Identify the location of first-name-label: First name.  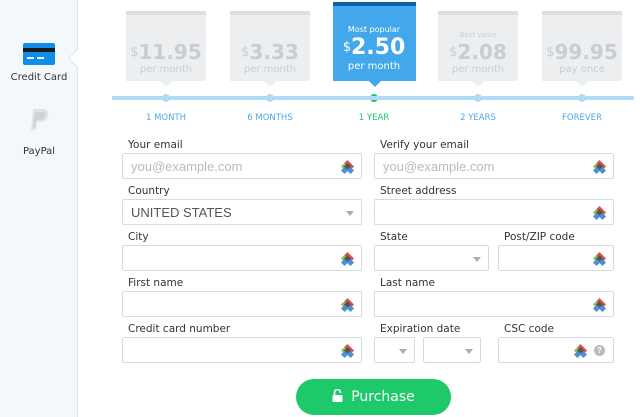
(156, 283).